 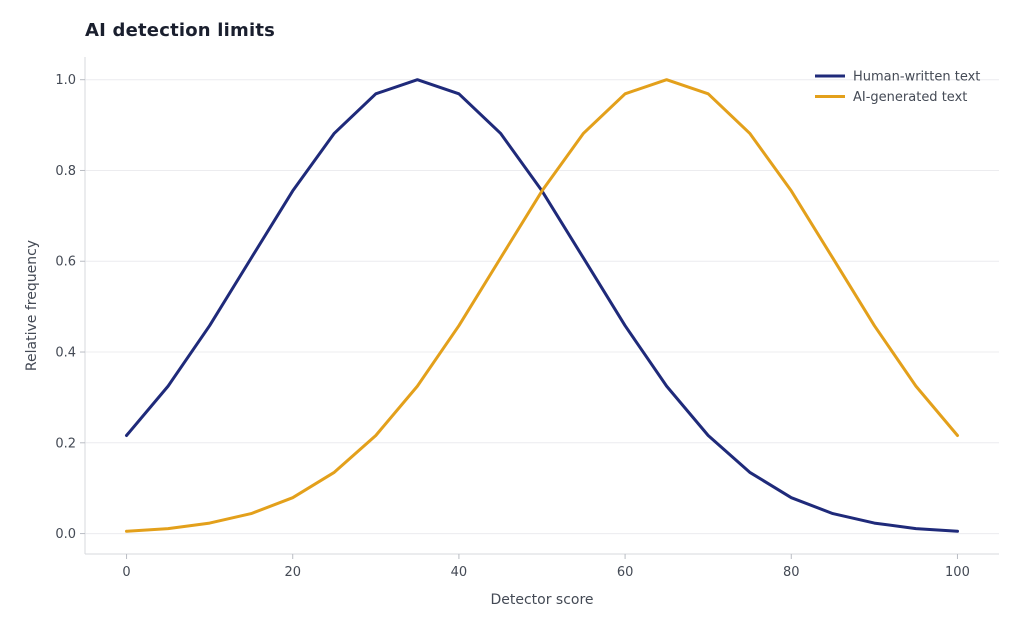 What do you see at coordinates (625, 572) in the screenshot?
I see `x-tick-label: 60` at bounding box center [625, 572].